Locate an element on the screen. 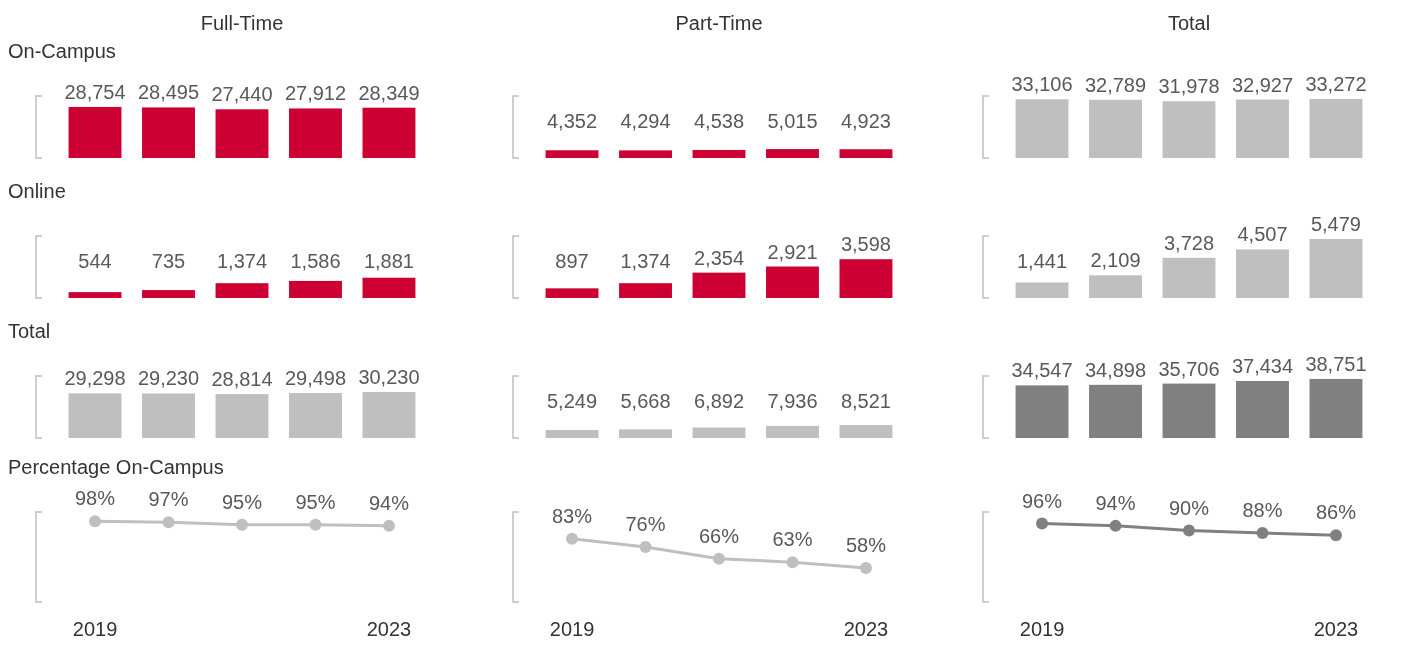  data-label: 5,479 is located at coordinates (1335, 223).